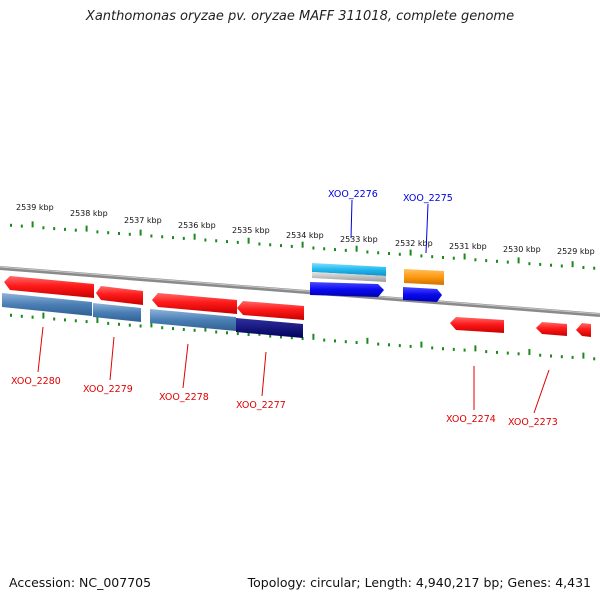  Describe the element at coordinates (89, 213) in the screenshot. I see `kbp-label-2538: 2538 kbp` at that location.